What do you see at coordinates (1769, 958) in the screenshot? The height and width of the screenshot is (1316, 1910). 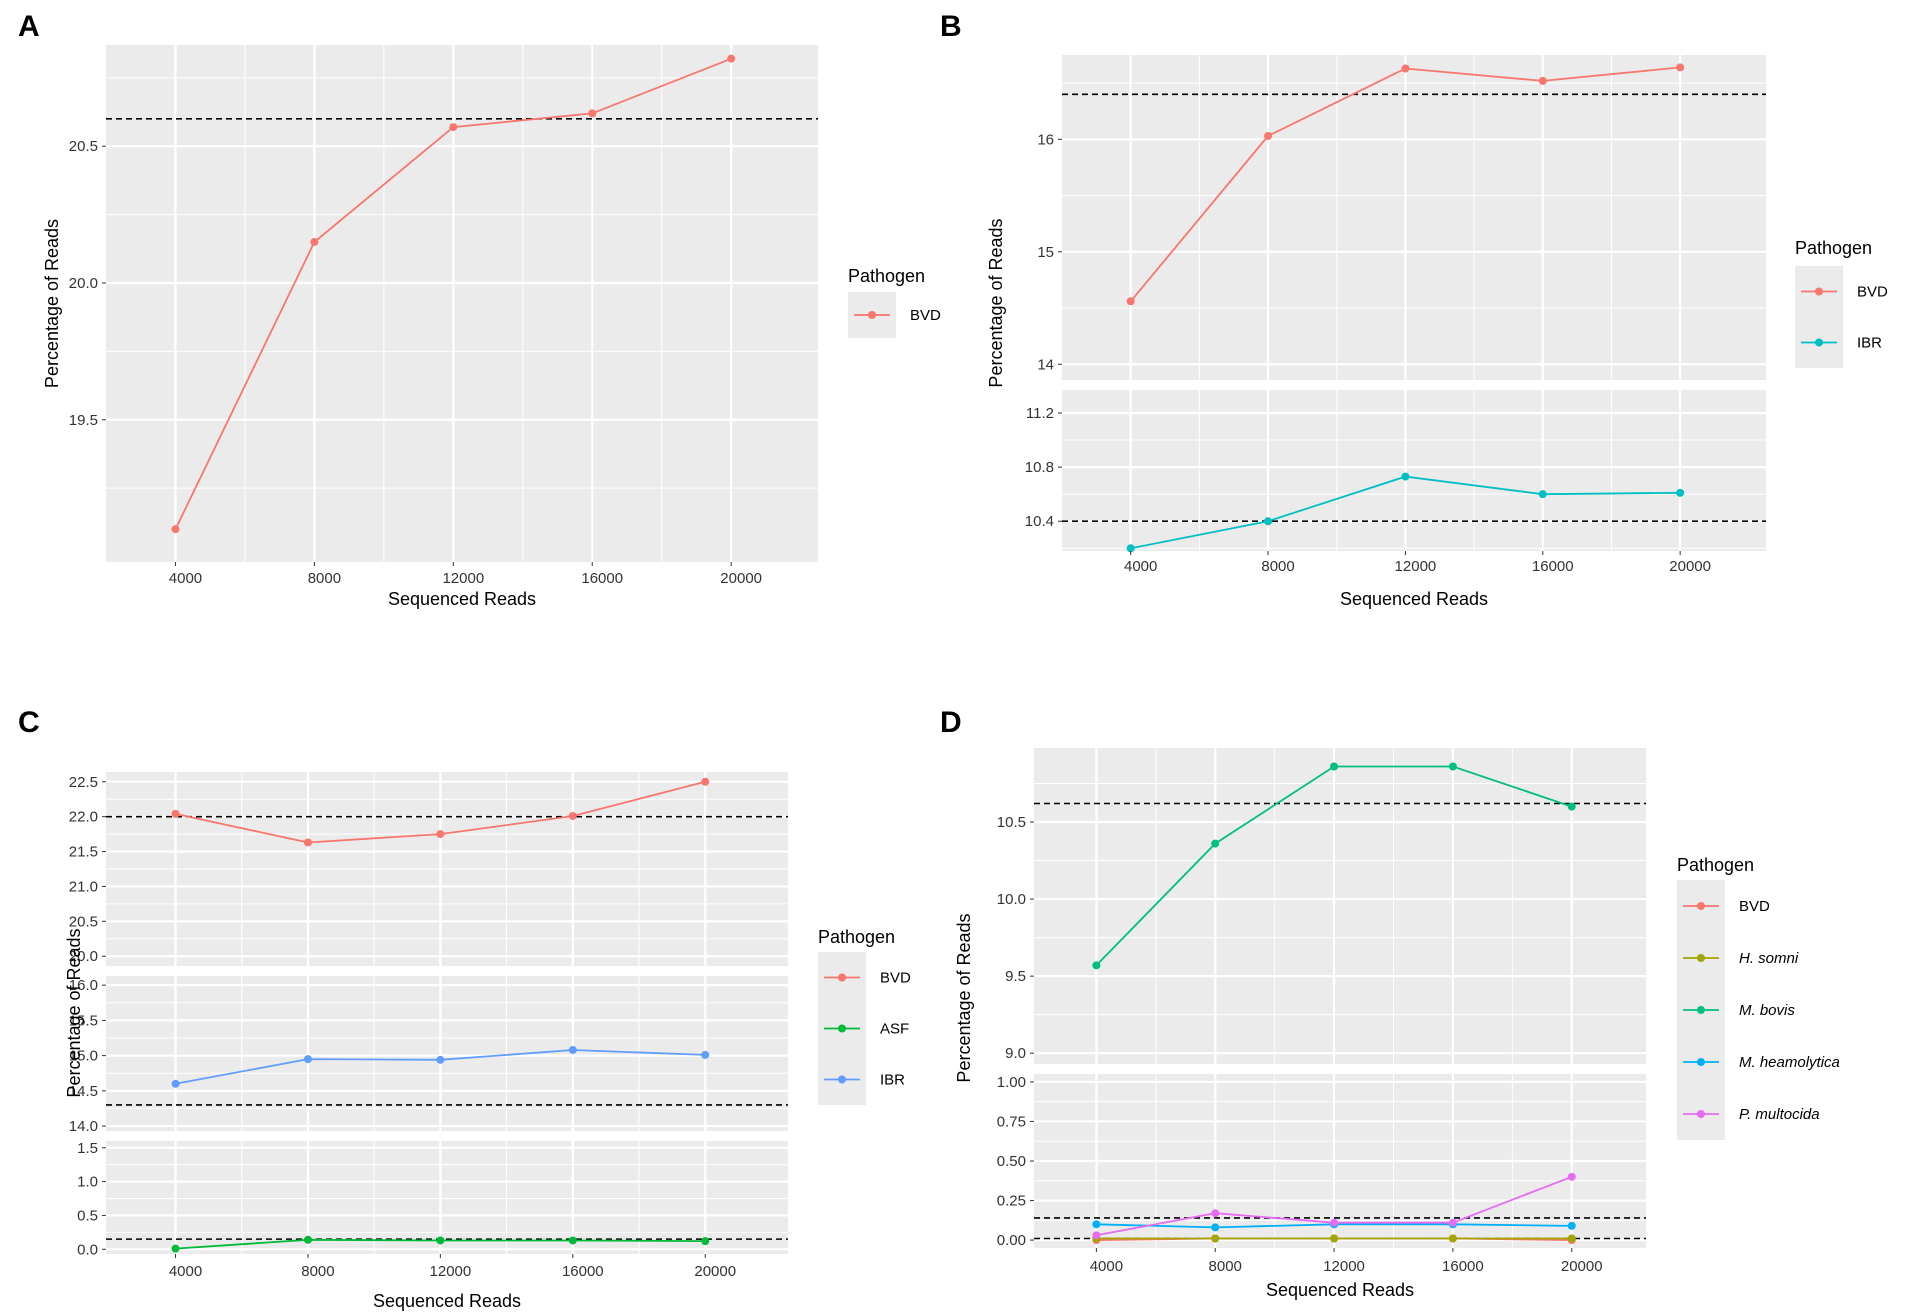 I see `legend-item-label: H. somni` at bounding box center [1769, 958].